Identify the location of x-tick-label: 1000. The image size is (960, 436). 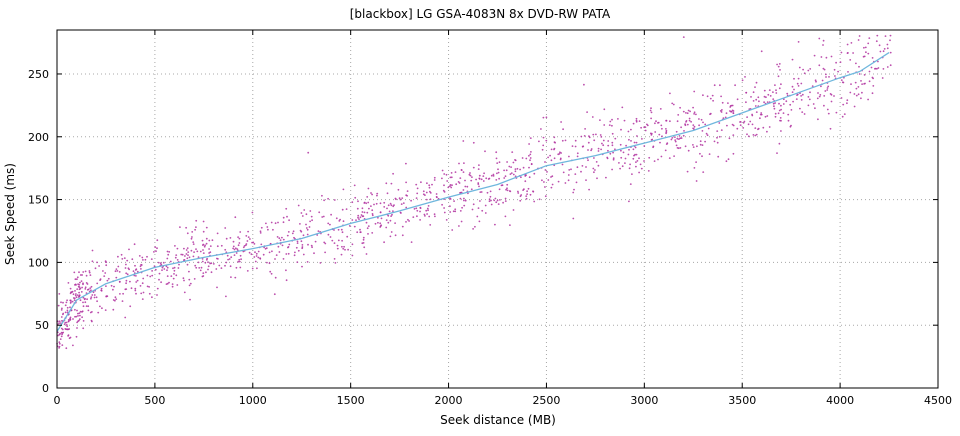
(253, 400).